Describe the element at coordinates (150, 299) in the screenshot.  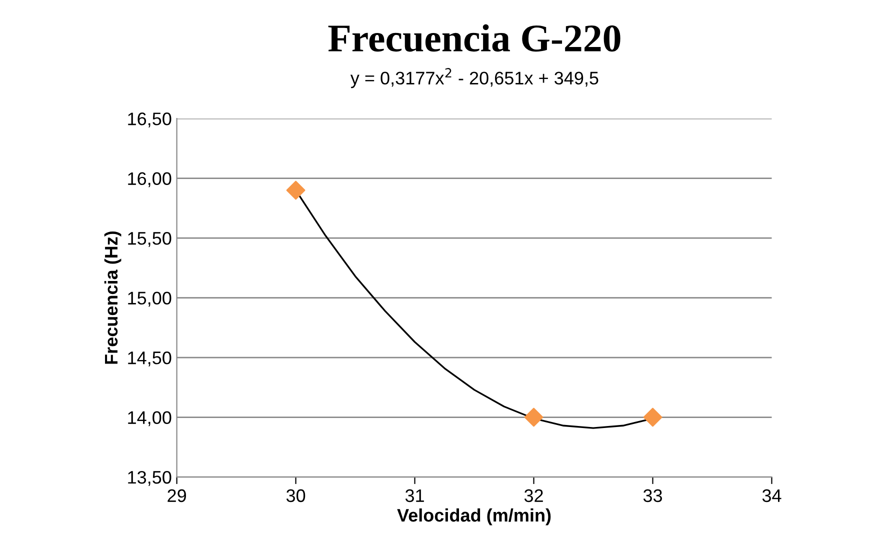
I see `y-tick-label: 15,00` at that location.